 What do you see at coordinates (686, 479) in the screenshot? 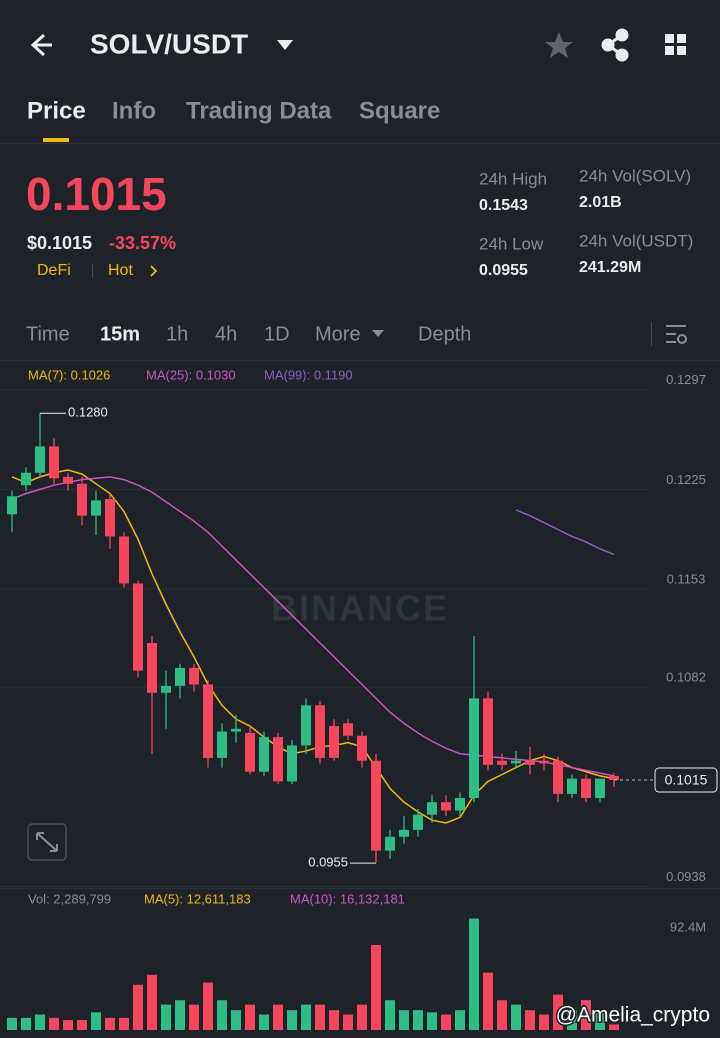
I see `y-tick-label: 0.1225` at bounding box center [686, 479].